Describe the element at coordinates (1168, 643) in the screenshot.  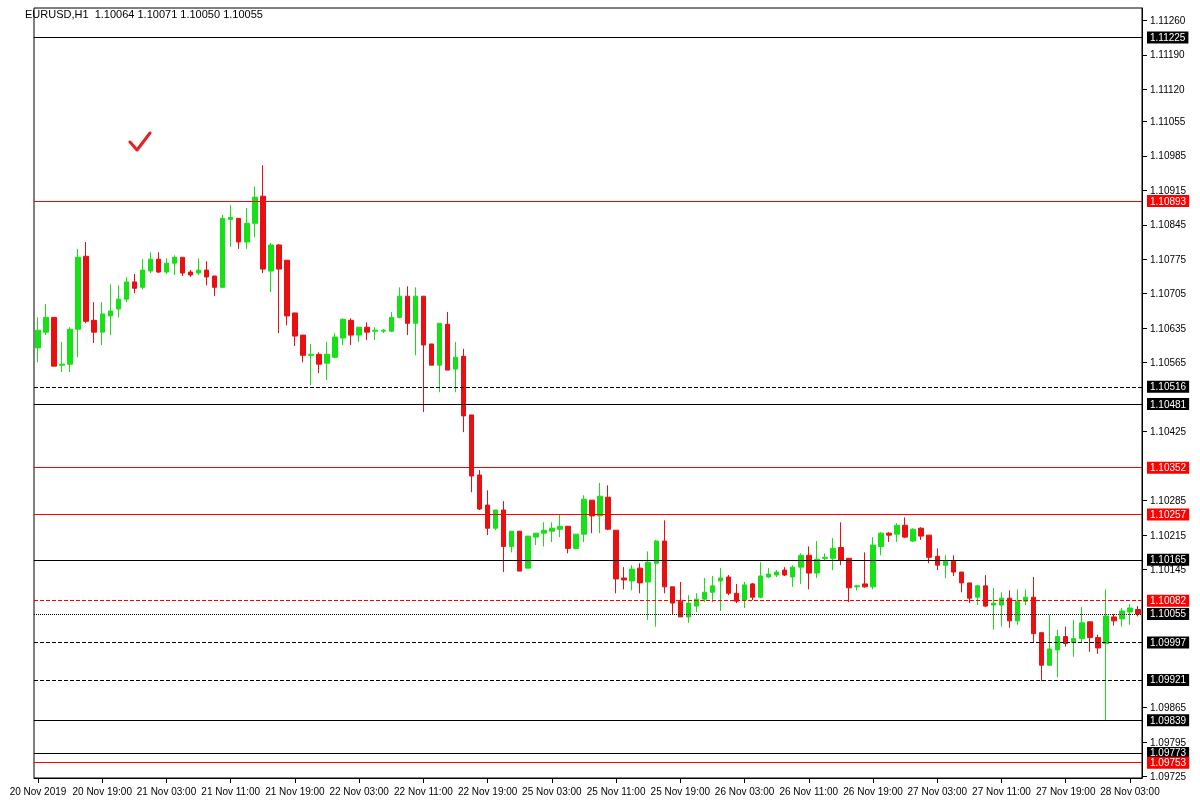
I see `ref-line-label: 1.09997` at that location.